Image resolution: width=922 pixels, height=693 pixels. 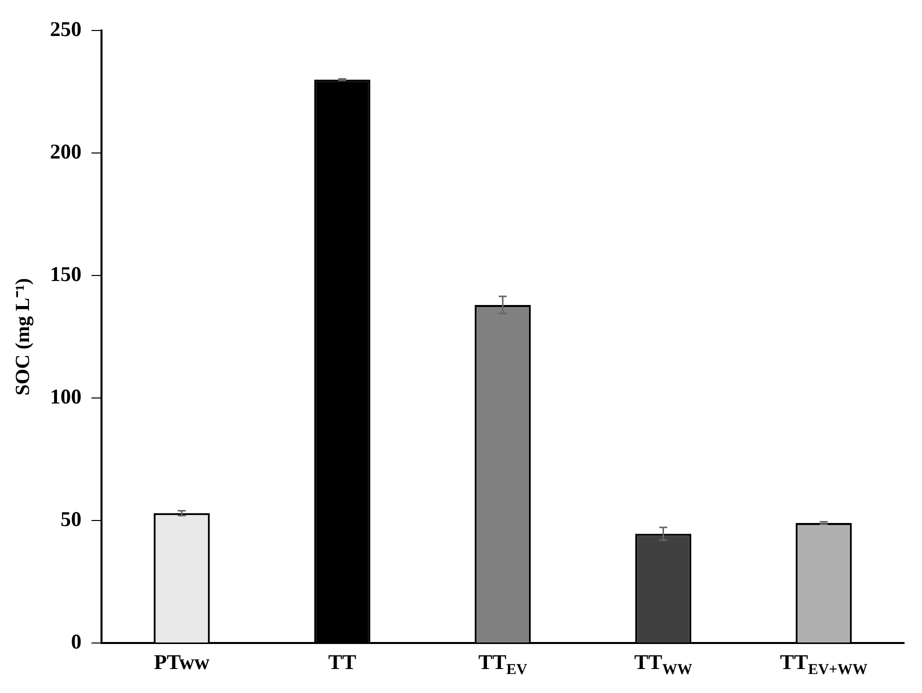 What do you see at coordinates (66, 152) in the screenshot?
I see `y-tick-label: 200` at bounding box center [66, 152].